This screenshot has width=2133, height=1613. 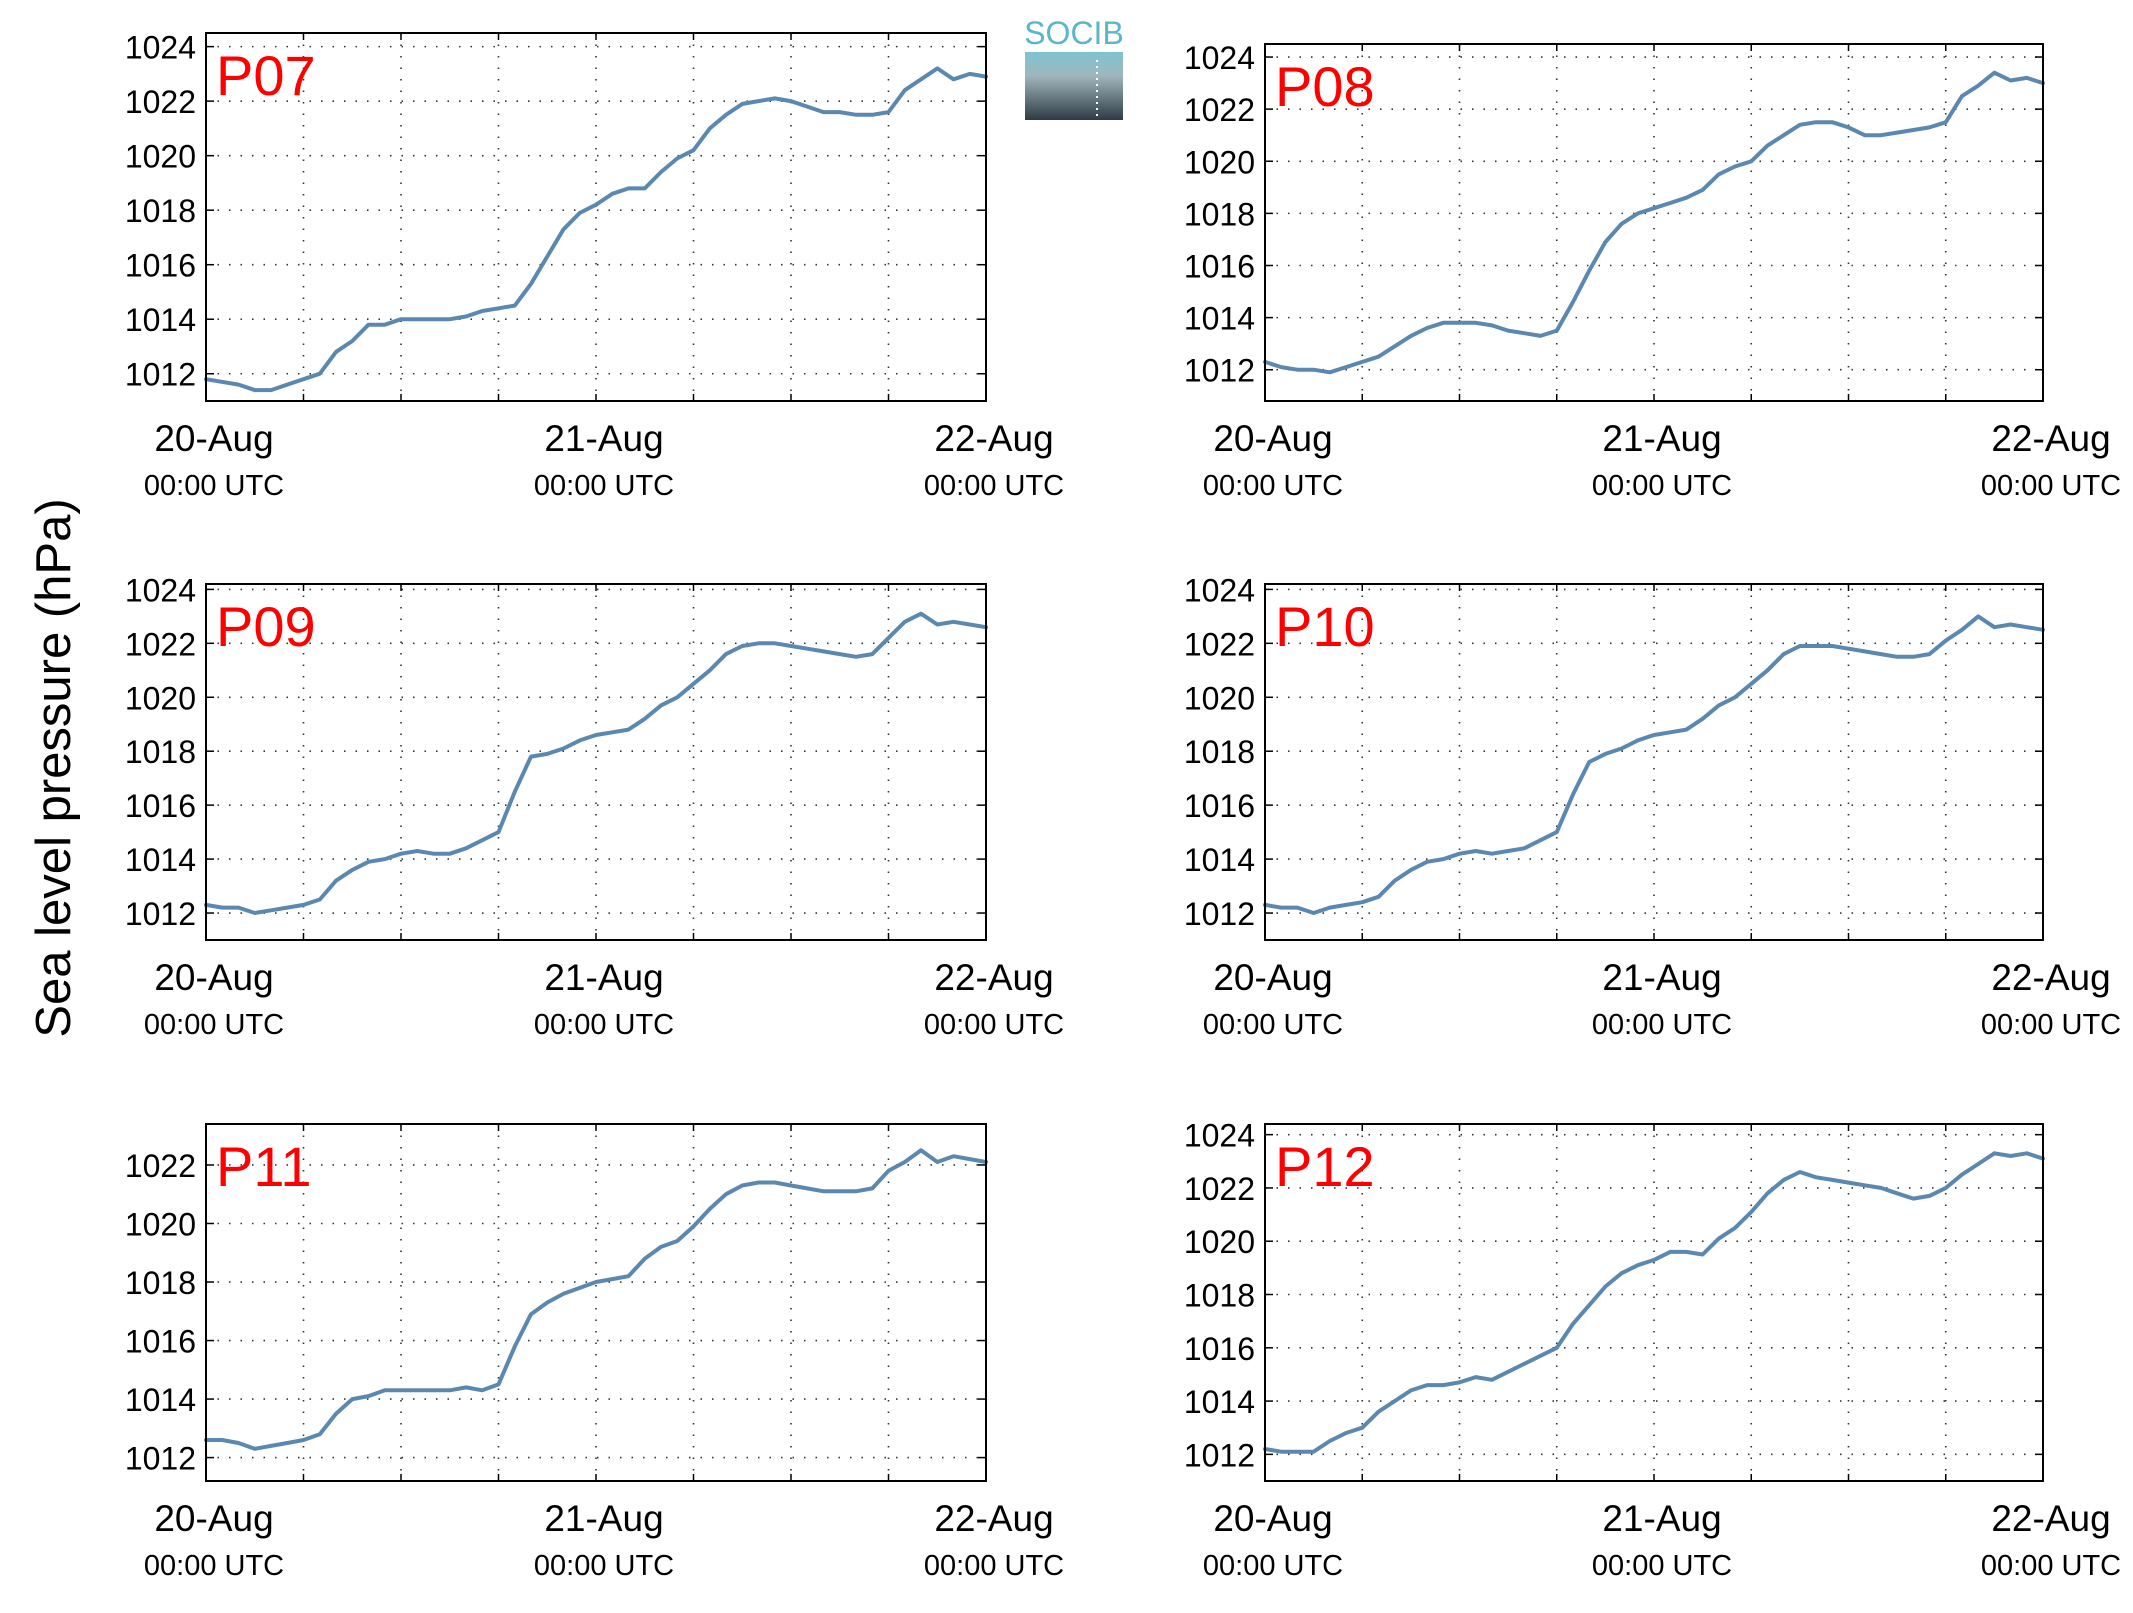 I want to click on series-line-p09, so click(x=596, y=763).